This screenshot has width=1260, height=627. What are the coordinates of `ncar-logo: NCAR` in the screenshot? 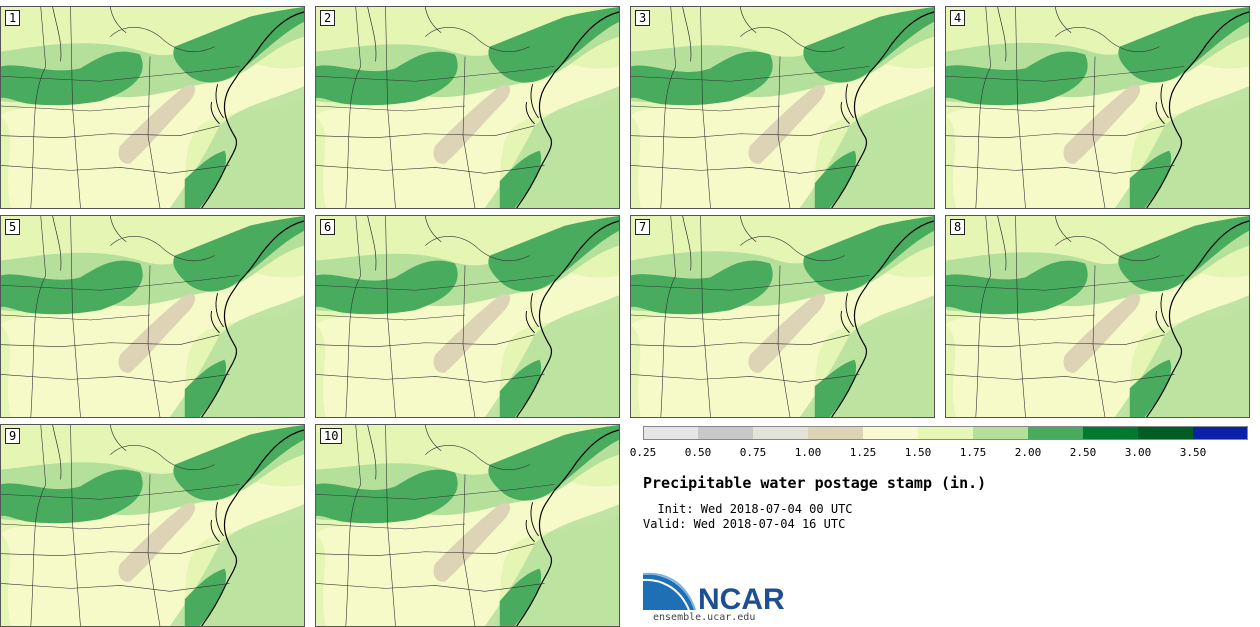 It's located at (714, 592).